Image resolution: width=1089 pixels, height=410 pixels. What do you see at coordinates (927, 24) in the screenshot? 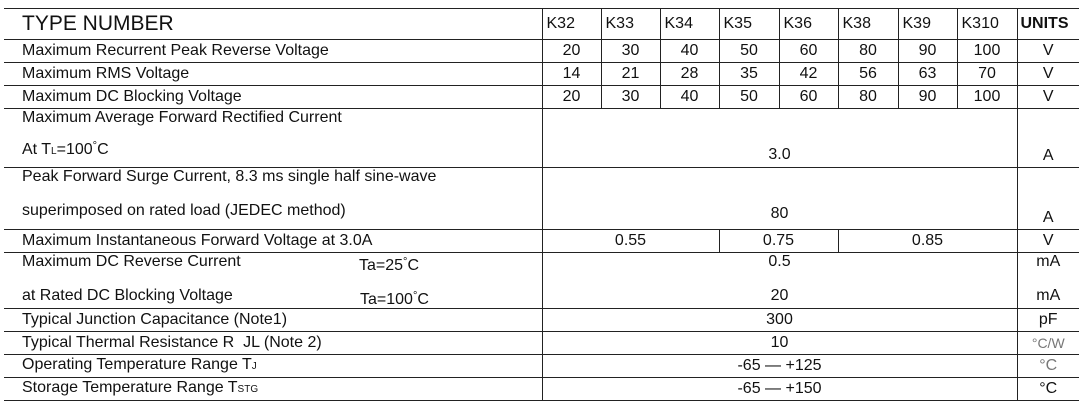
I see `type-k39: K39` at bounding box center [927, 24].